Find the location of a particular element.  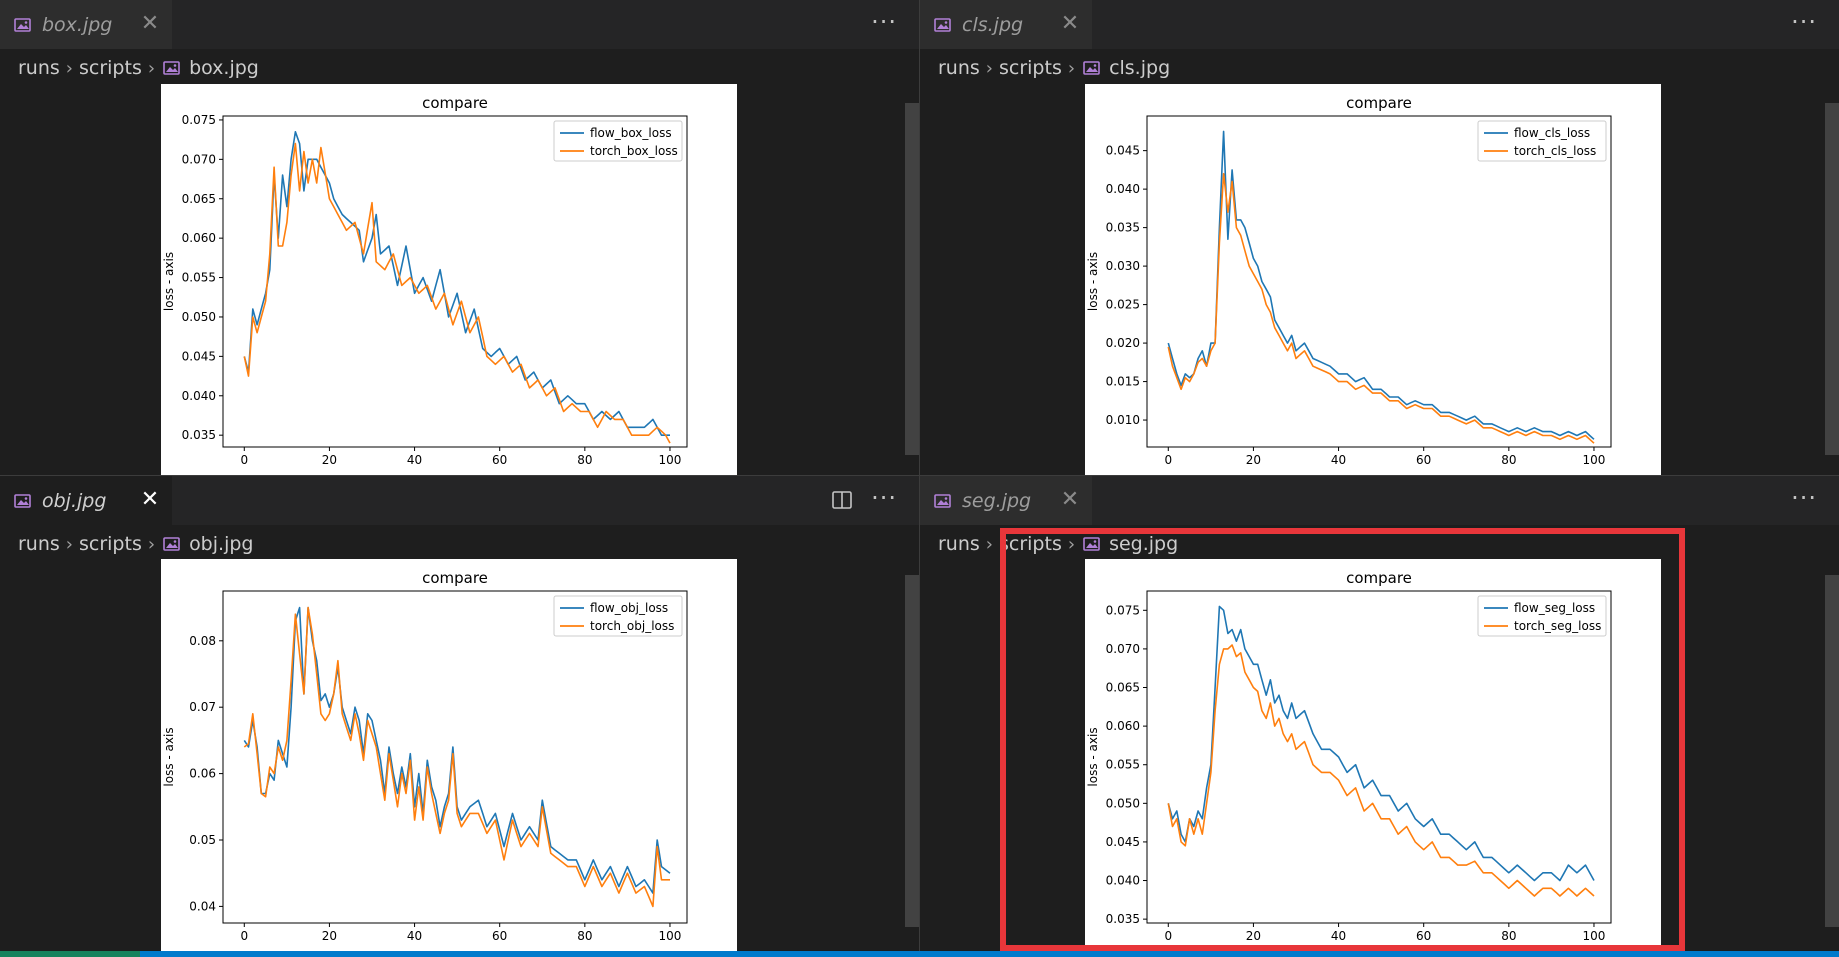

tab-cls-jpg: cls.jpg ✕ is located at coordinates (1006, 24).